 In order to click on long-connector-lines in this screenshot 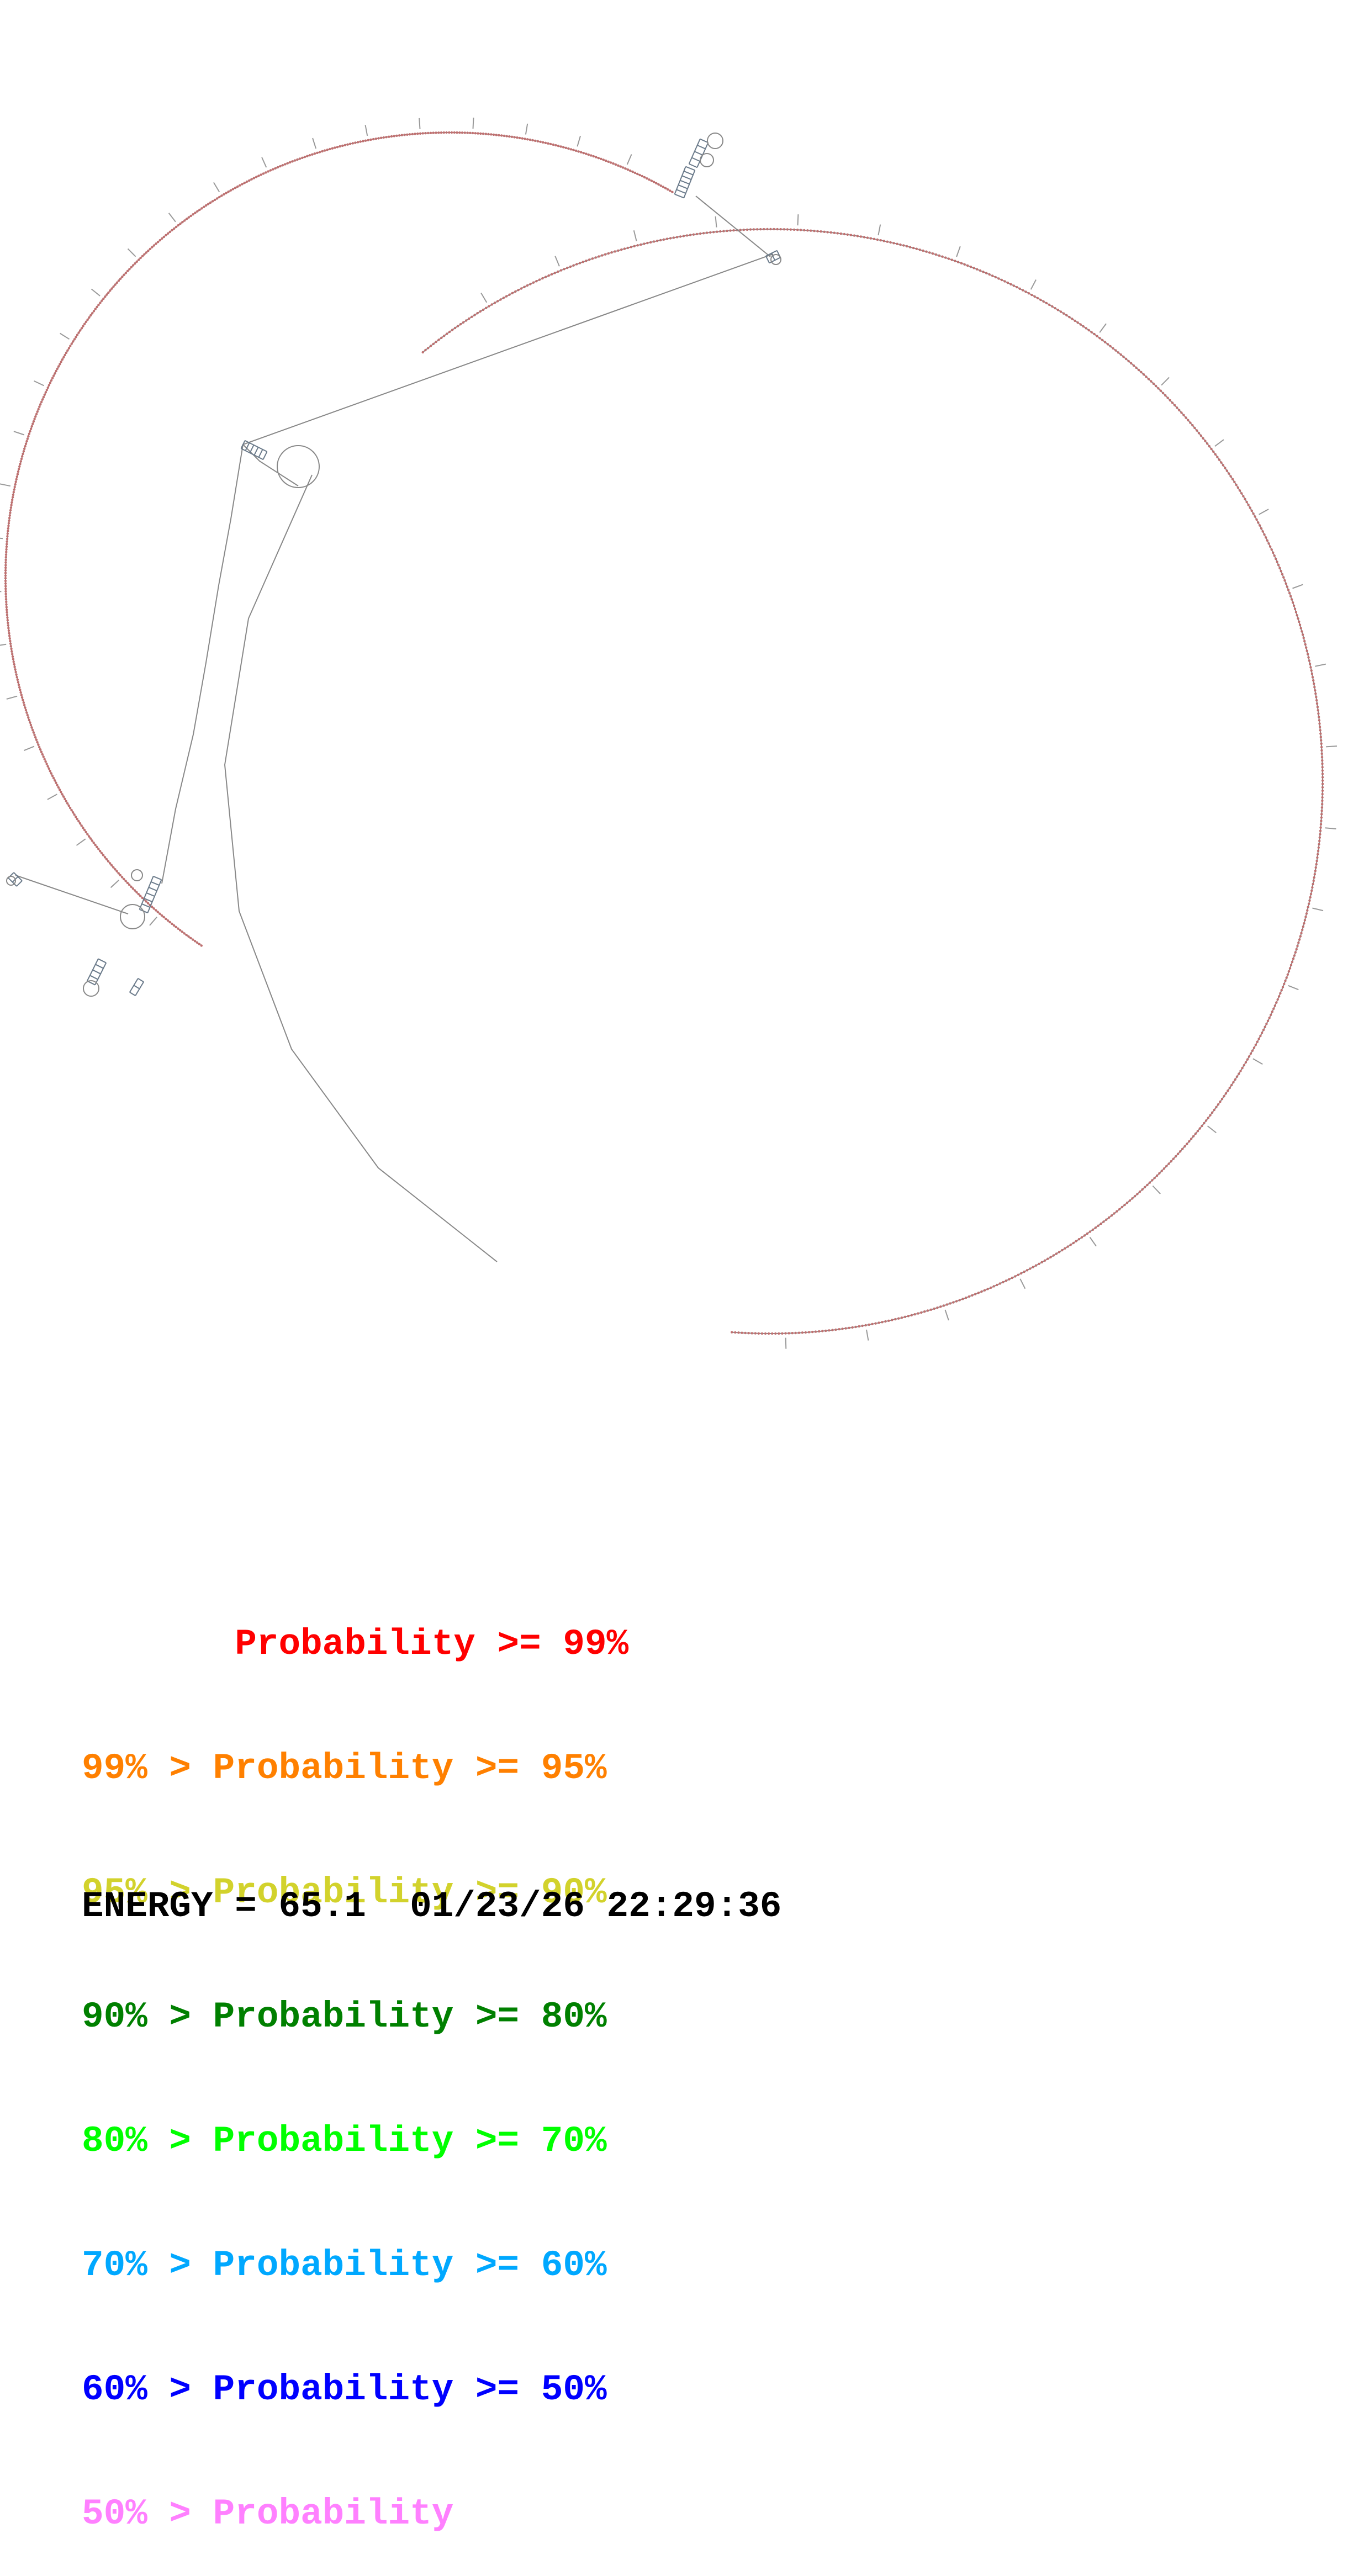, I will do `click(468, 568)`.